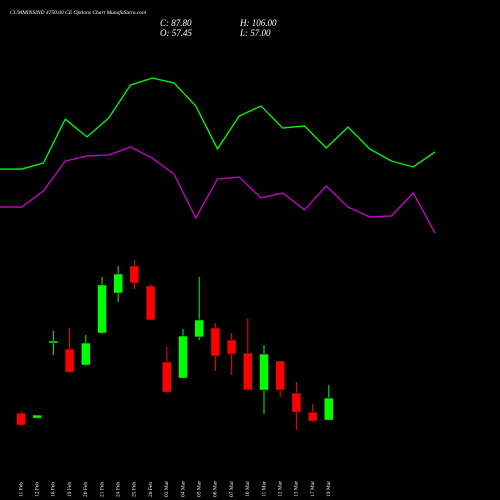  Describe the element at coordinates (329, 489) in the screenshot. I see `x-tick-label: 19 Mar` at that location.